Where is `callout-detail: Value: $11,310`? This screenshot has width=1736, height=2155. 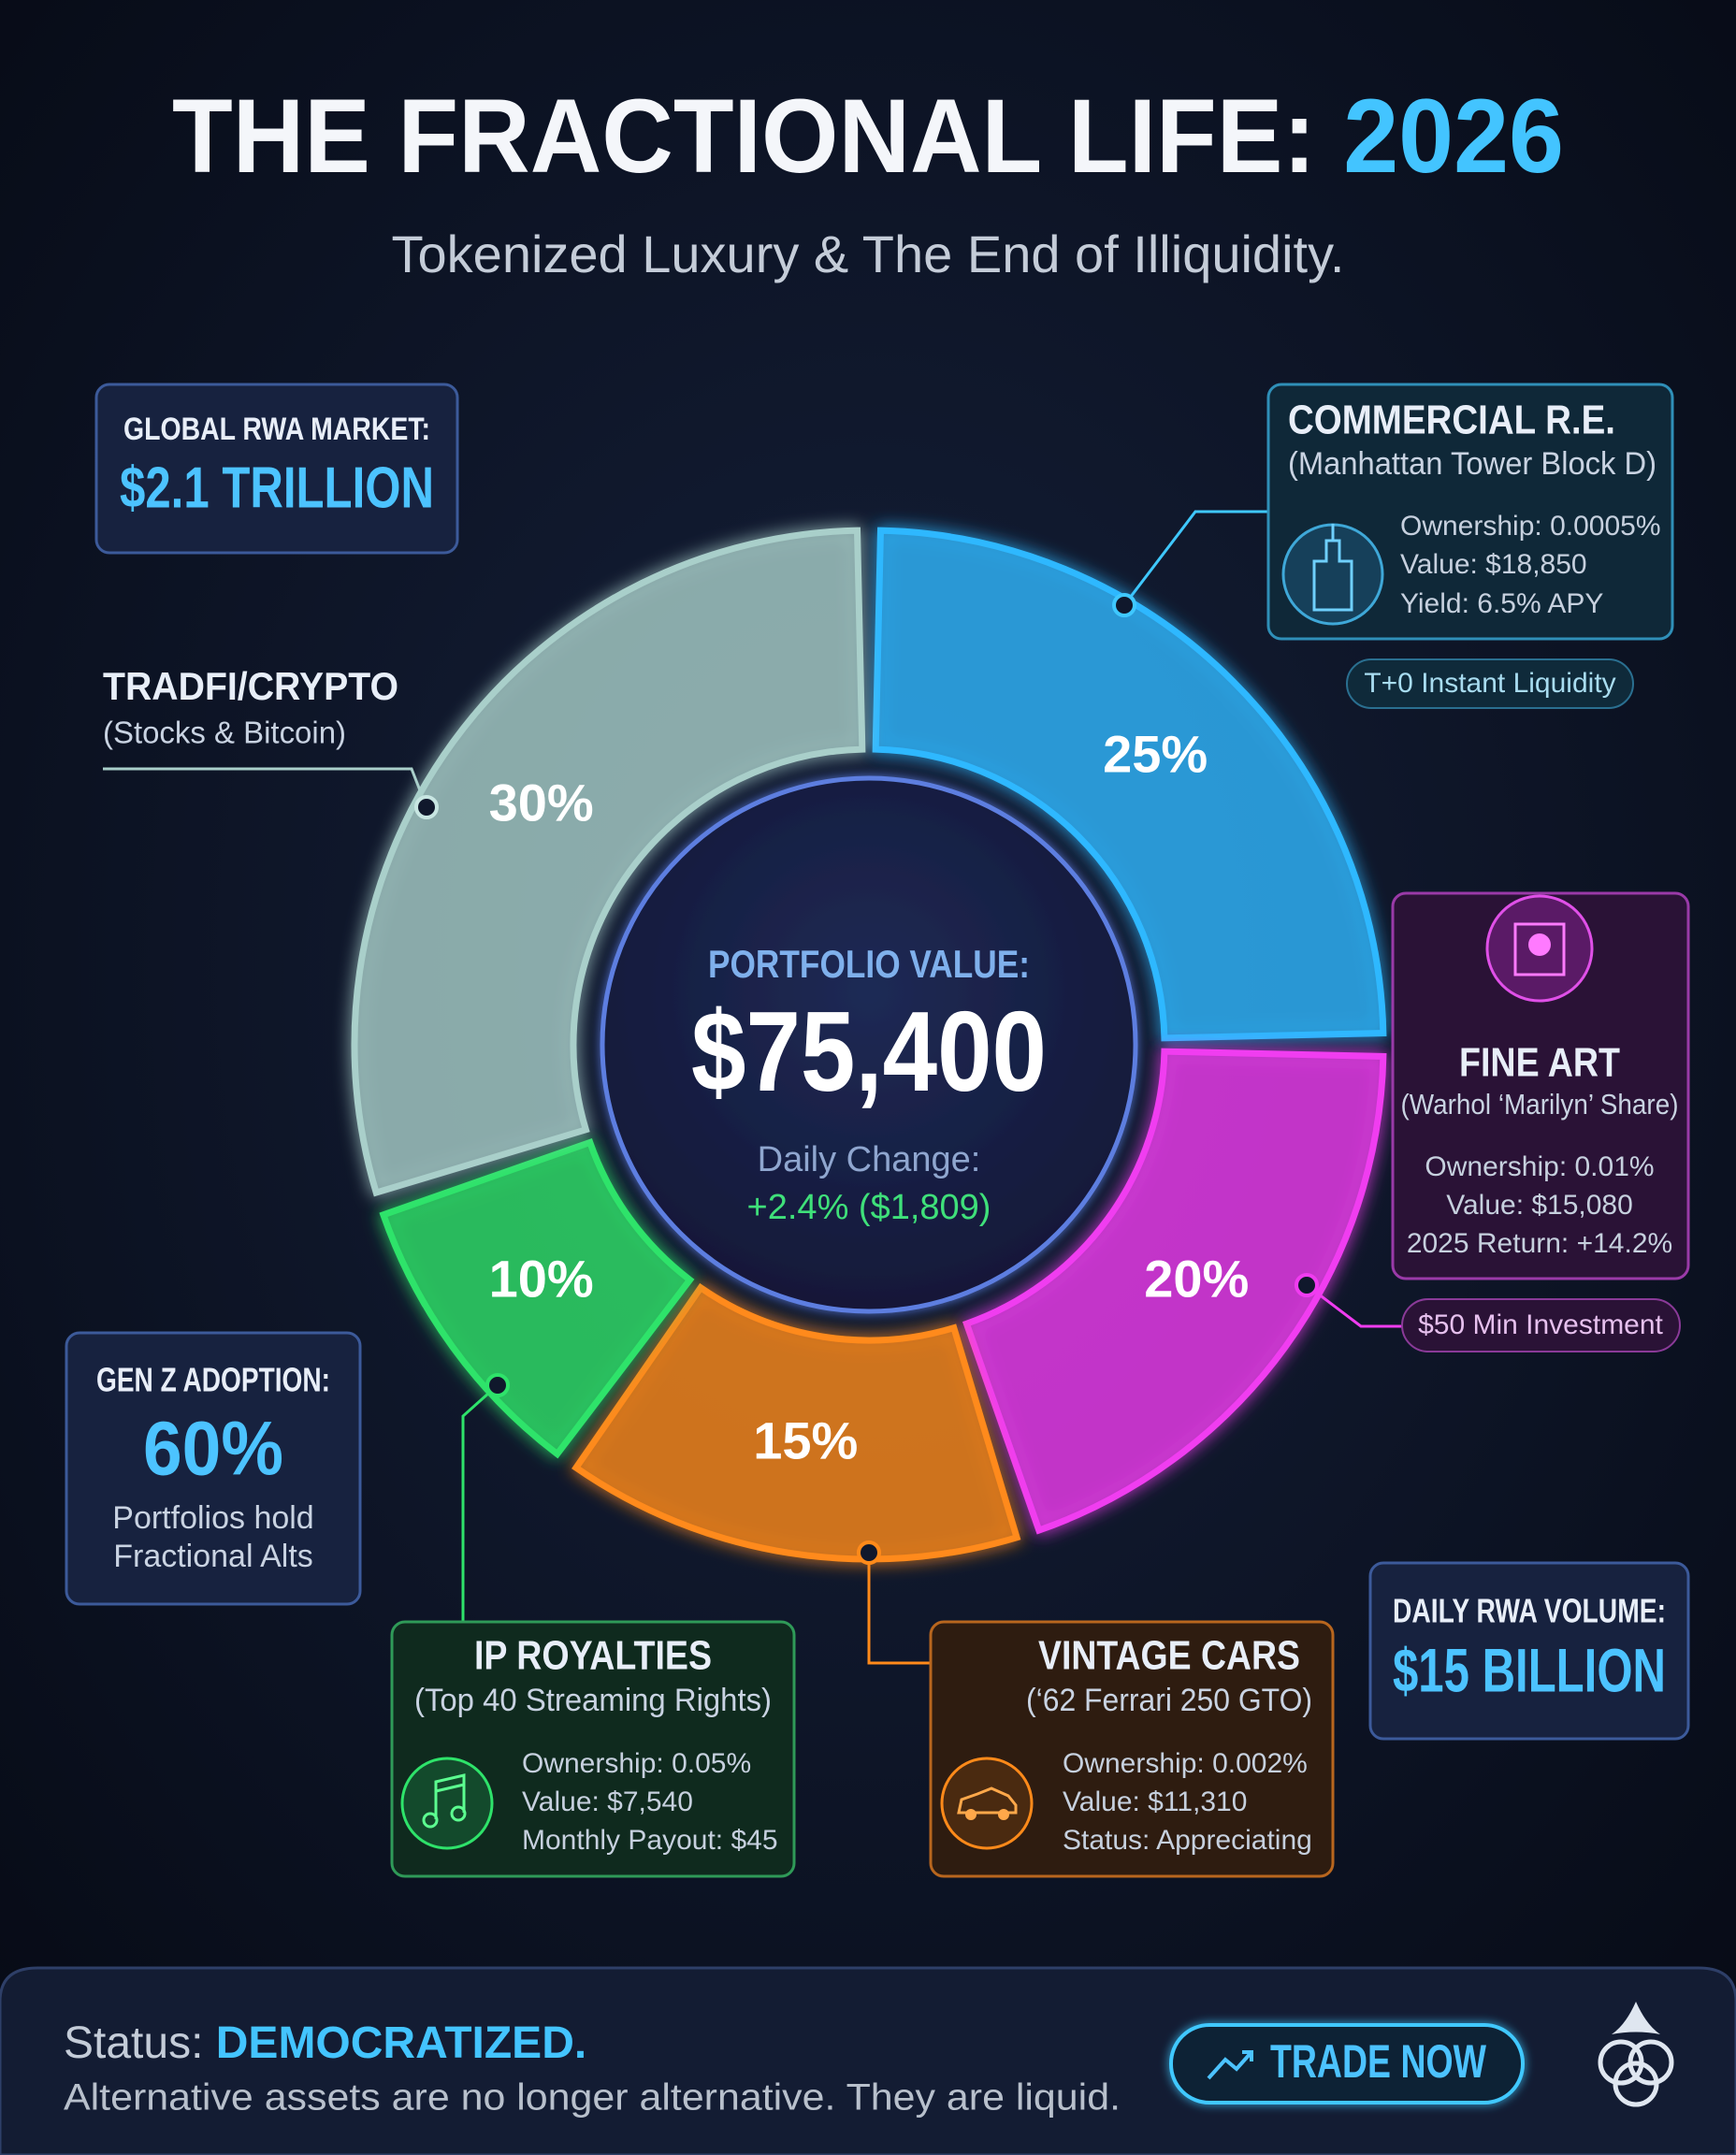 callout-detail: Value: $11,310 is located at coordinates (1155, 1802).